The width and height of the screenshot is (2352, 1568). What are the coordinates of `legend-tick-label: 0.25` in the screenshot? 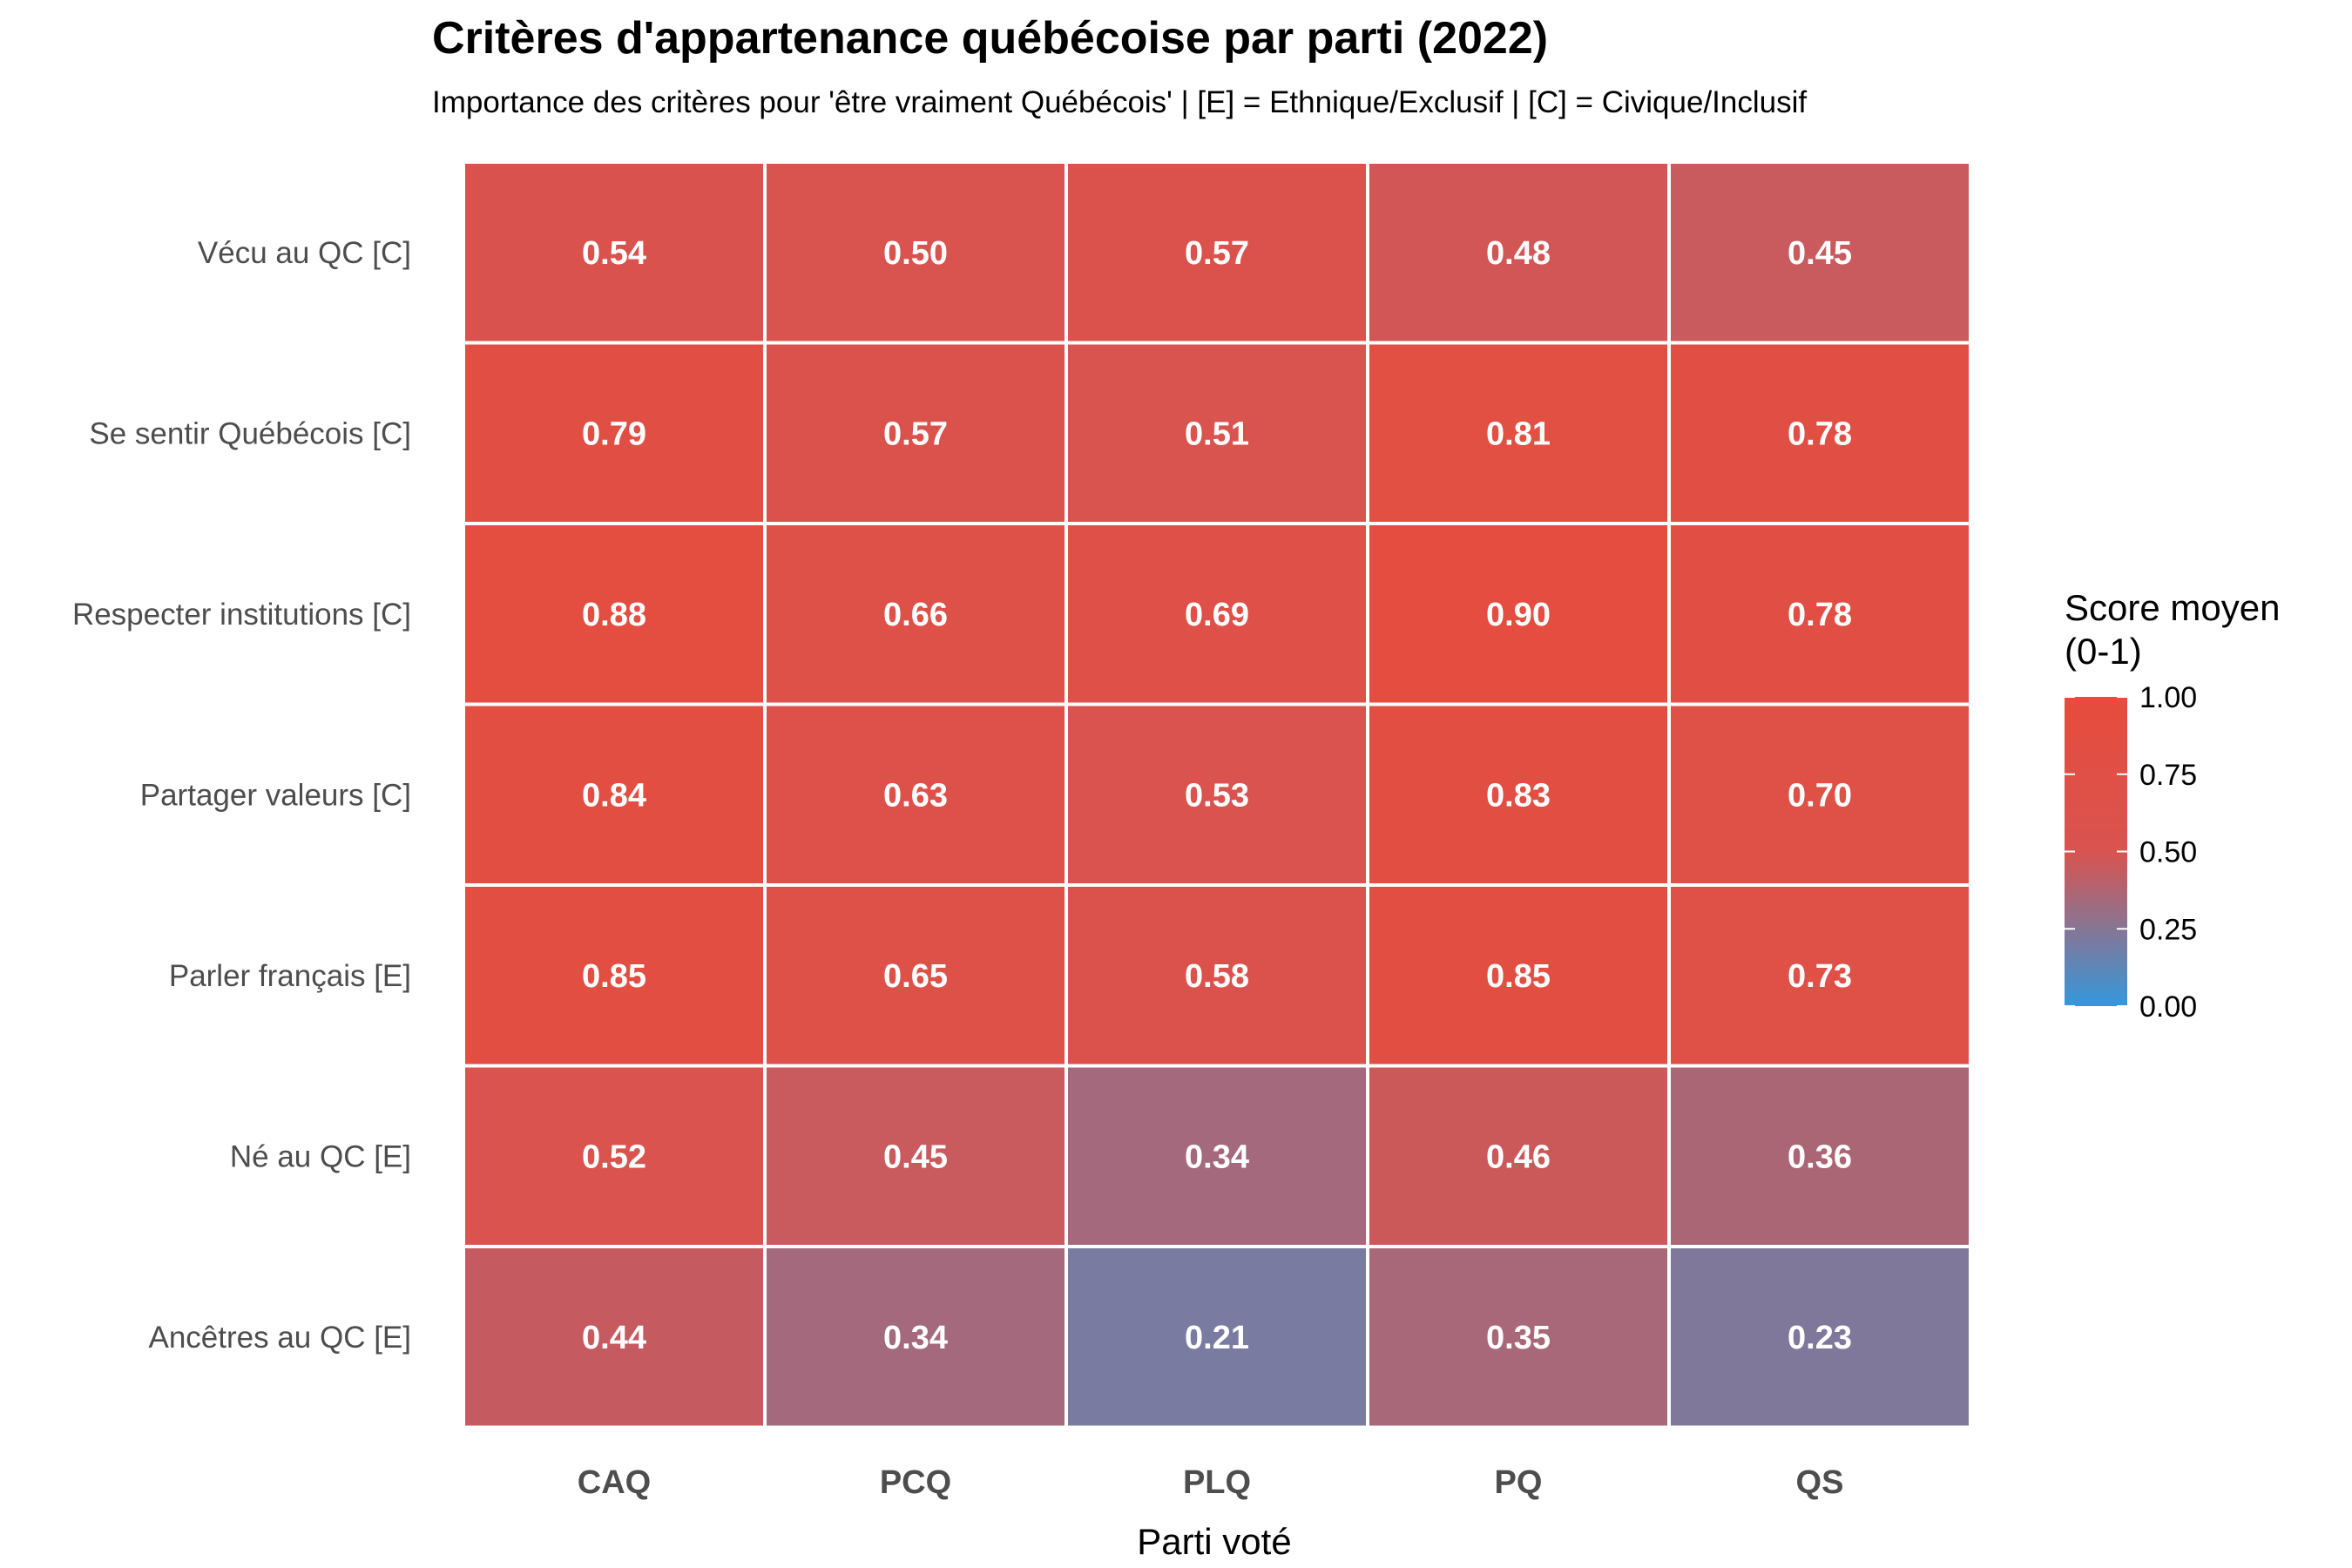 It's located at (2168, 929).